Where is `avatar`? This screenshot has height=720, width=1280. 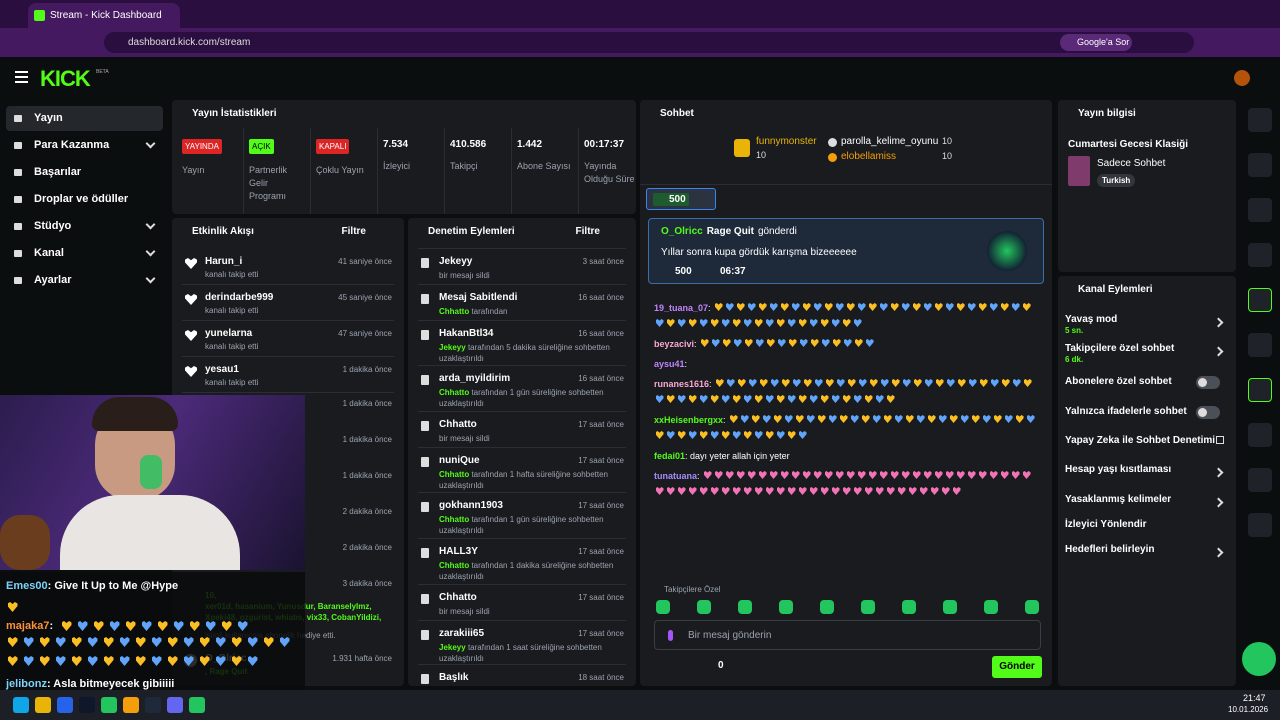
avatar is located at coordinates (1242, 78).